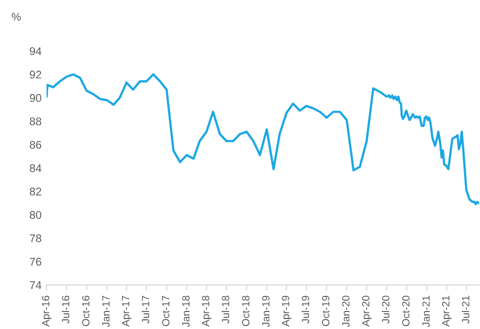  What do you see at coordinates (16, 16) in the screenshot?
I see `y-axis-title: %` at bounding box center [16, 16].